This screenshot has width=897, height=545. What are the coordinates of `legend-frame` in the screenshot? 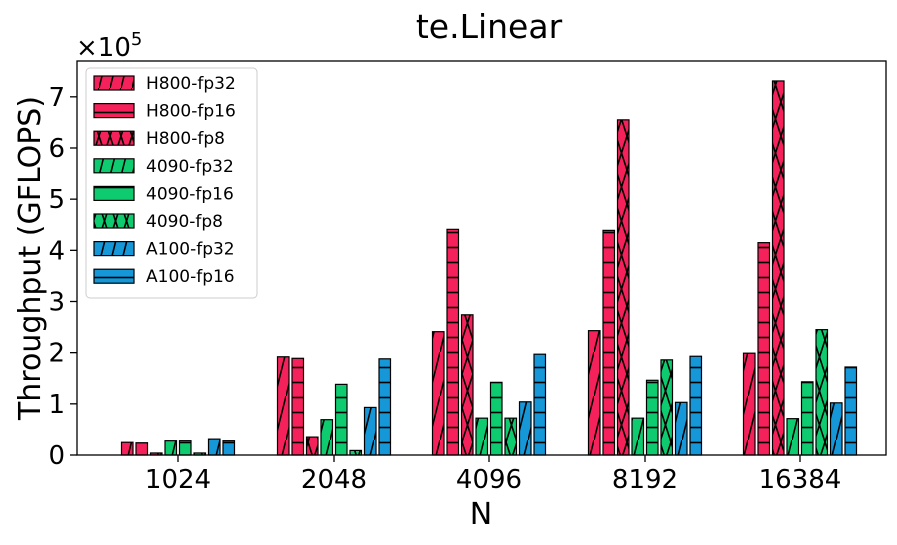 It's located at (171, 183).